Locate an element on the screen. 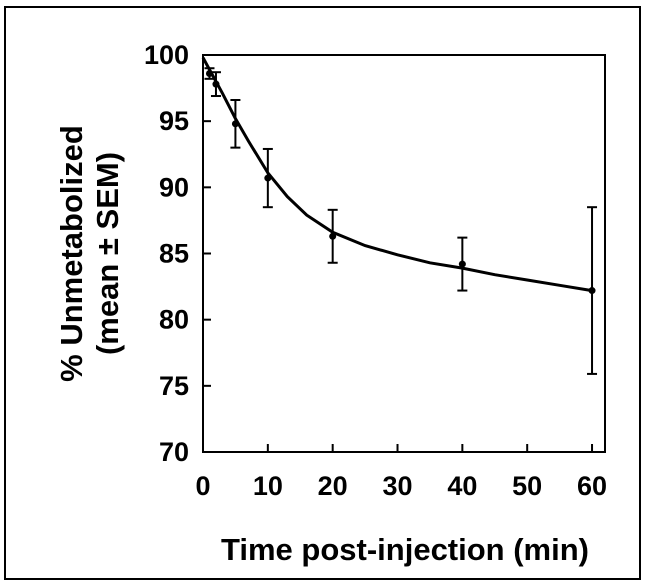  x-tick-label: 40 is located at coordinates (462, 486).